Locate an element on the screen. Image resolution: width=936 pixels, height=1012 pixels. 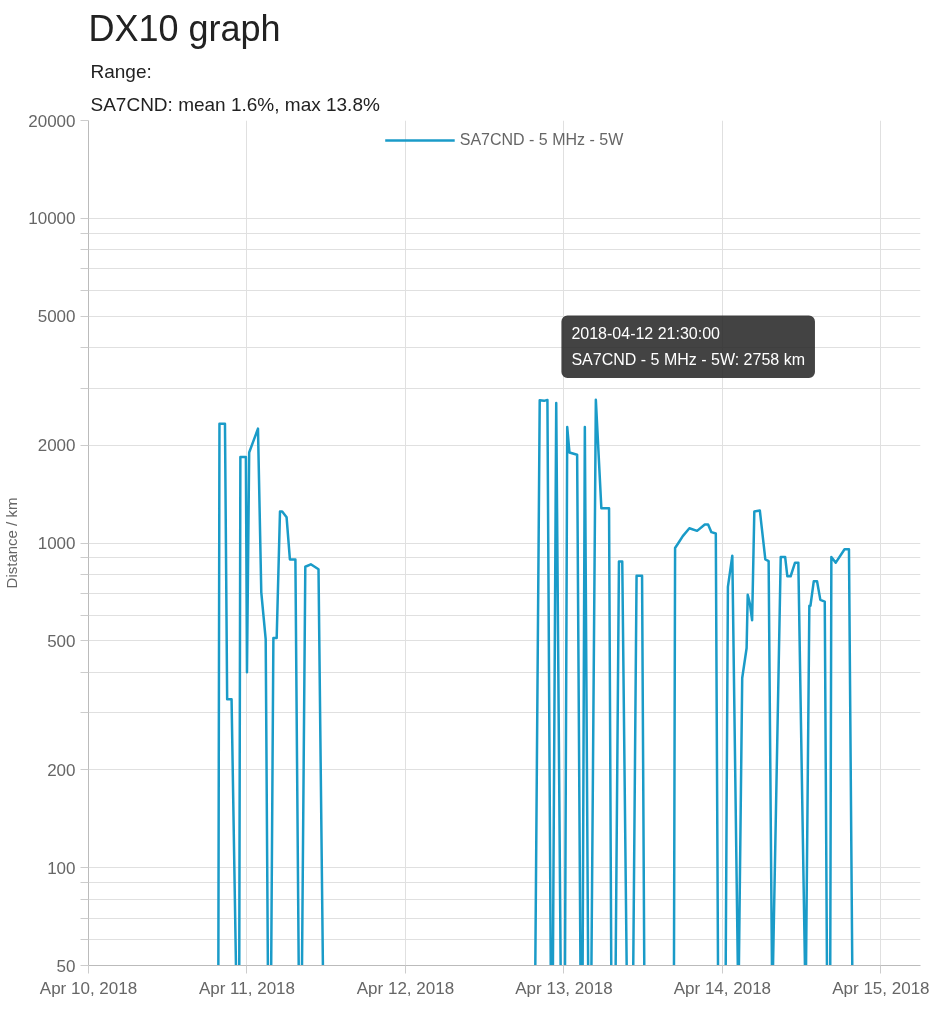
y-tick-label: 20000 is located at coordinates (52, 121).